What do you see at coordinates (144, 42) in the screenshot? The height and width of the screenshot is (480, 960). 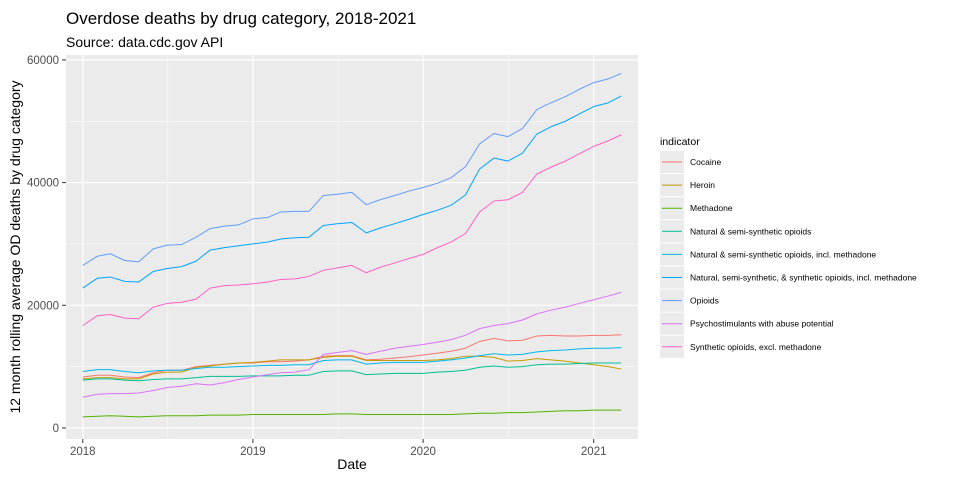 I see `chart-subtitle: Source: data.cdc.gov API` at bounding box center [144, 42].